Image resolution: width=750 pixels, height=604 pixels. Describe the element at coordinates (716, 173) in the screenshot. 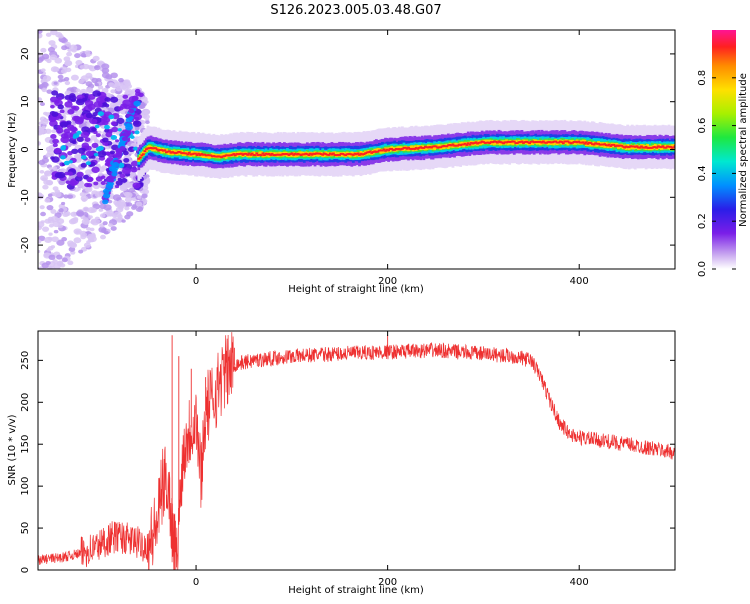

I see `colorbar-ticks: 0.0 0.2 0.4 0.6 0.8` at that location.